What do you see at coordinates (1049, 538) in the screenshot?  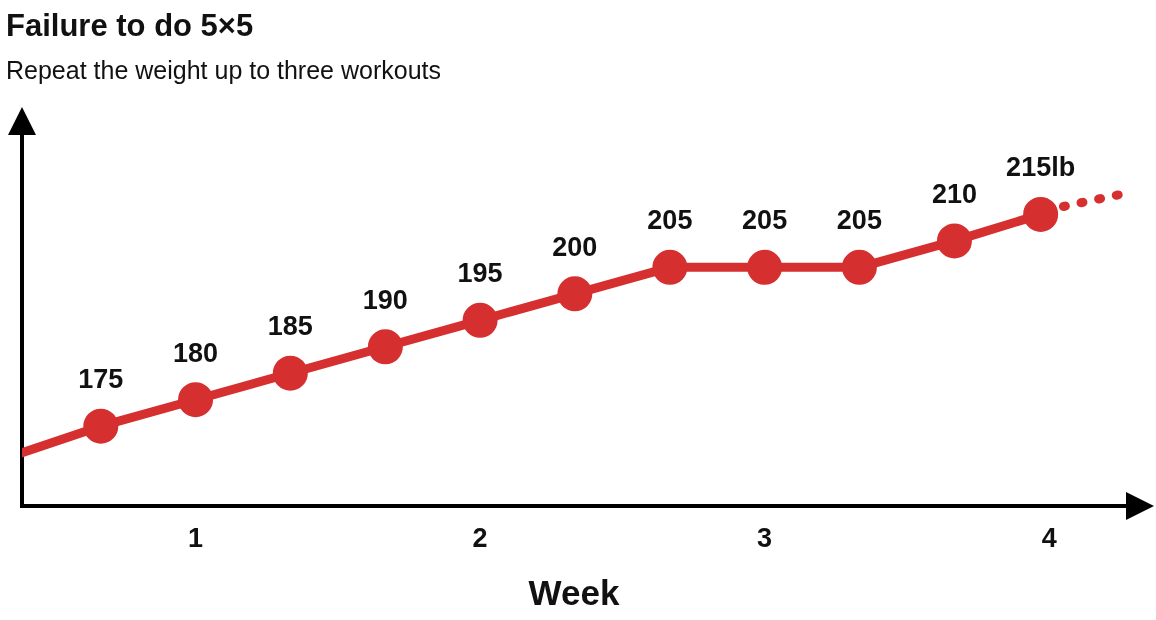 I see `x-tick-label: 4` at bounding box center [1049, 538].